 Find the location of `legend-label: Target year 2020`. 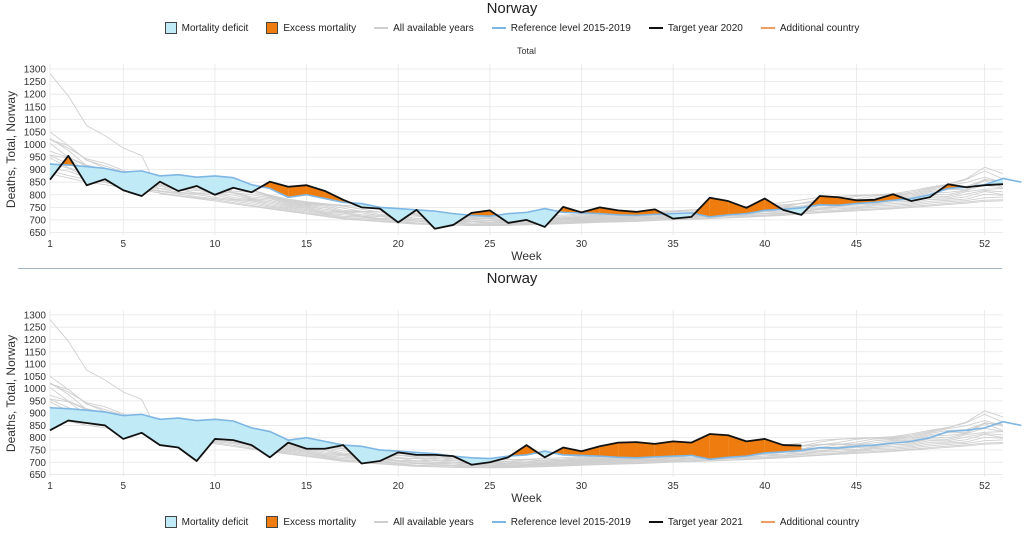

legend-label: Target year 2020 is located at coordinates (705, 28).